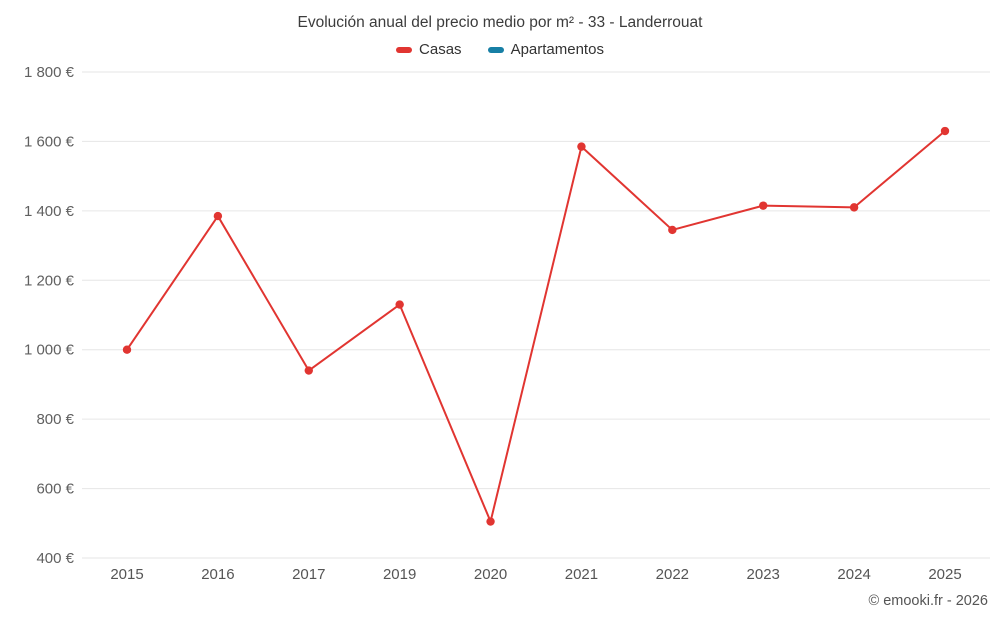  I want to click on x-axis-tick-label: 2015, so click(126, 574).